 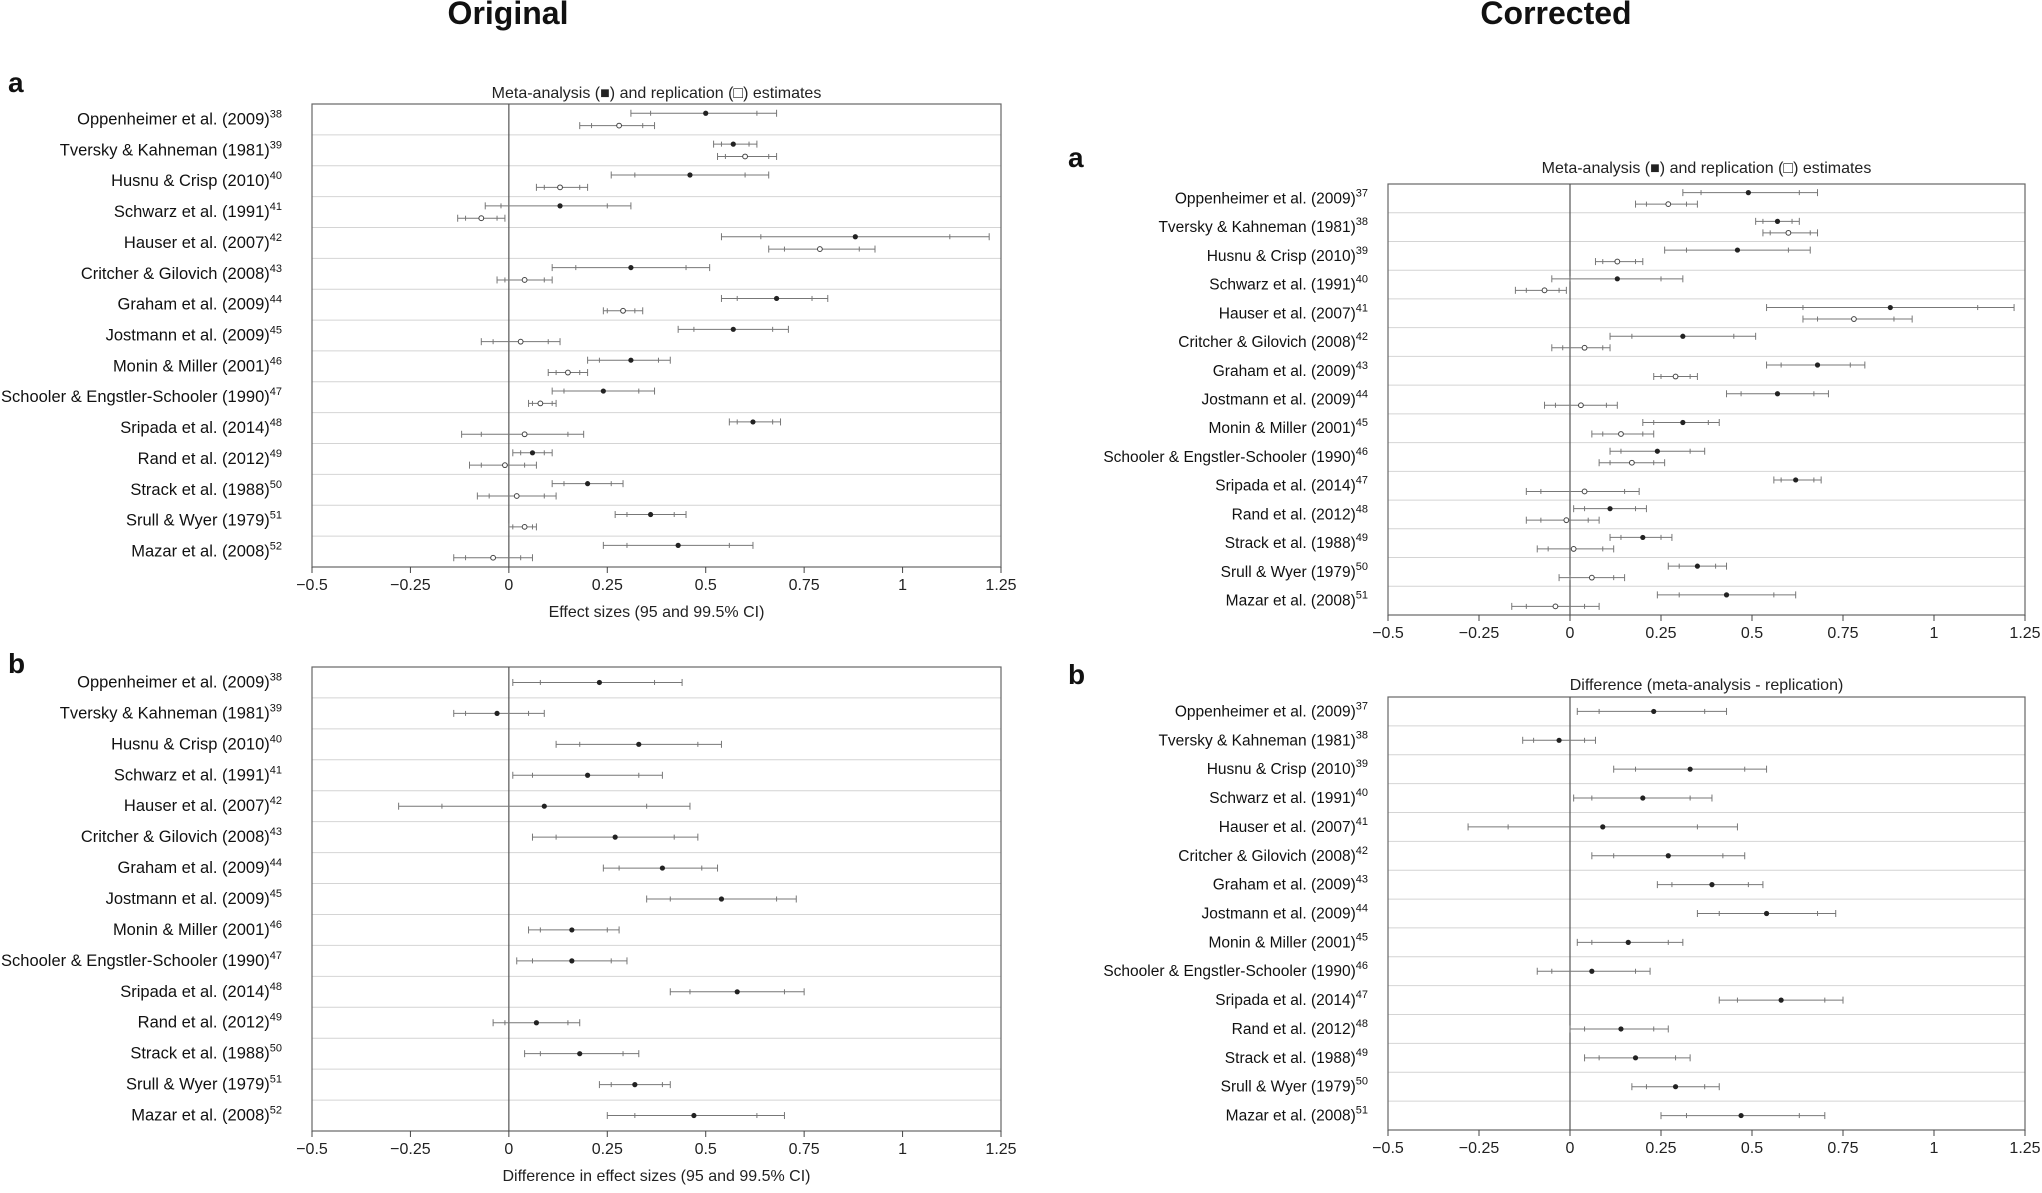 What do you see at coordinates (706, 1149) in the screenshot?
I see `x-tick-label: 0.5` at bounding box center [706, 1149].